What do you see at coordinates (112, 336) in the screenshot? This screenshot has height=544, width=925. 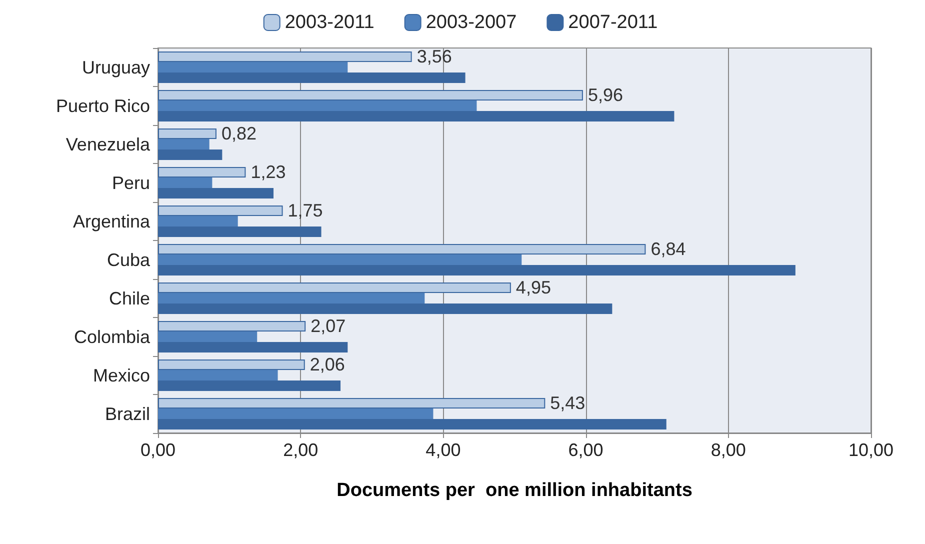 I see `y-tick-label: Colombia` at bounding box center [112, 336].